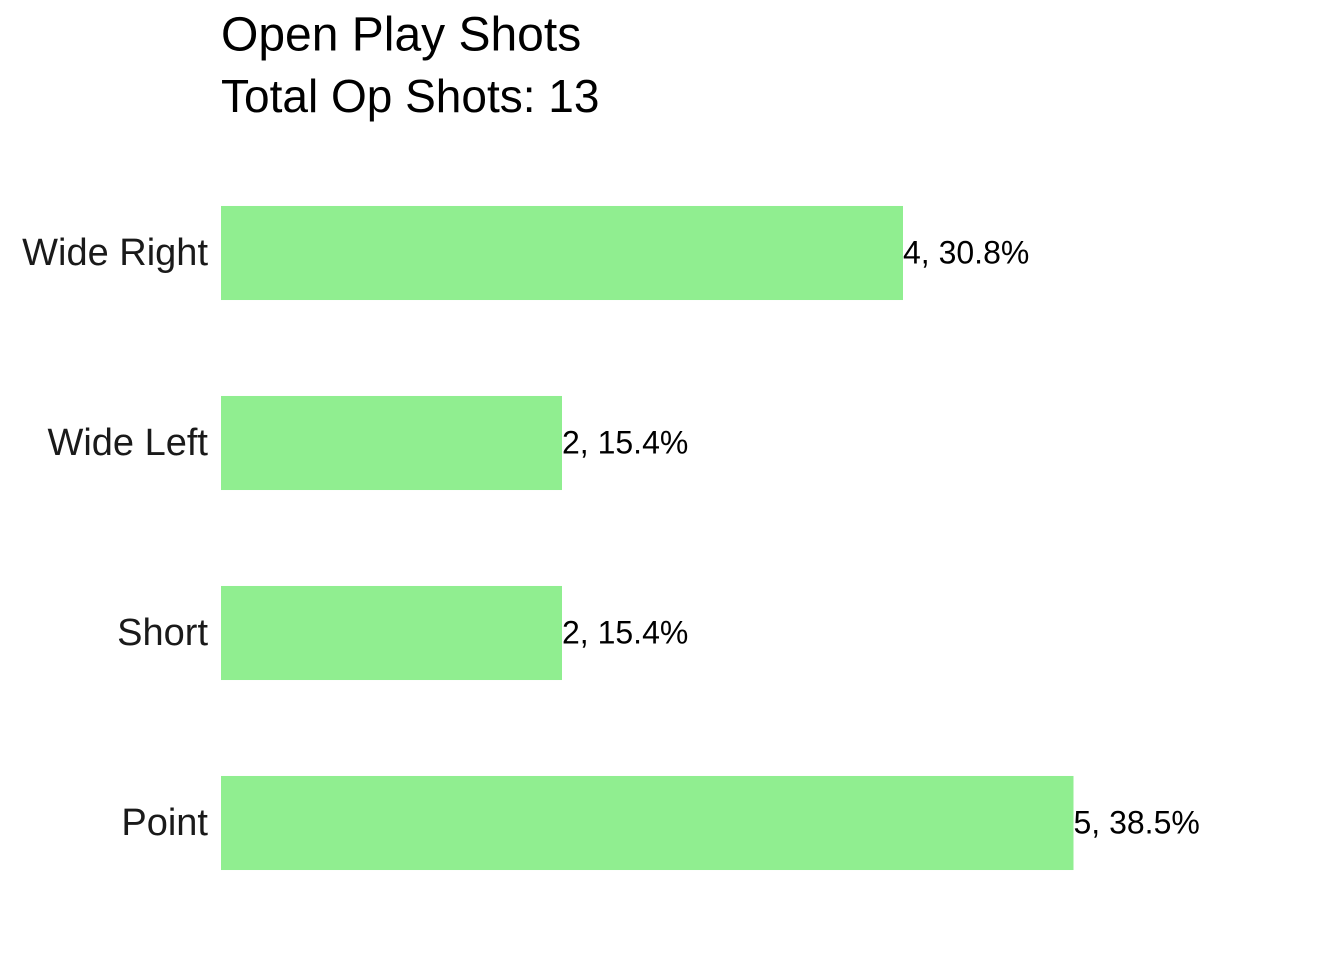 This screenshot has width=1344, height=960. What do you see at coordinates (1137, 822) in the screenshot?
I see `value-label: 5, 38.5%` at bounding box center [1137, 822].